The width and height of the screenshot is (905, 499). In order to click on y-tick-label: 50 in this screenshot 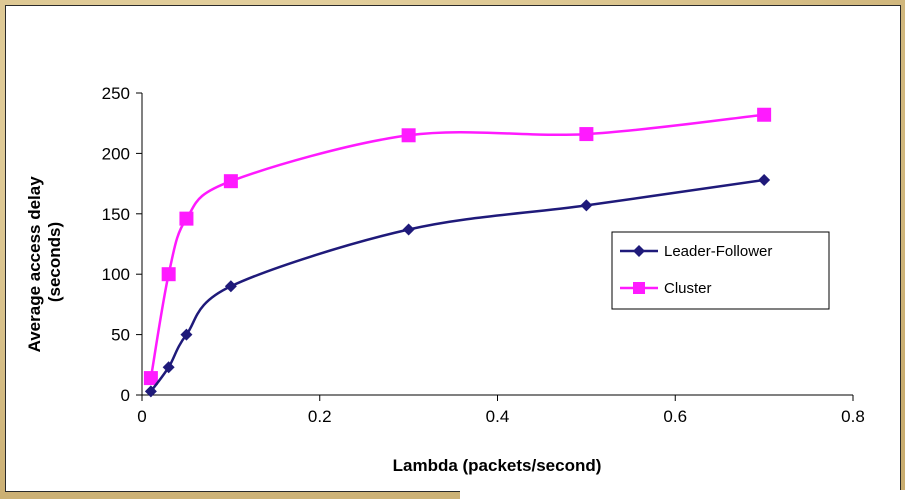, I will do `click(120, 335)`.